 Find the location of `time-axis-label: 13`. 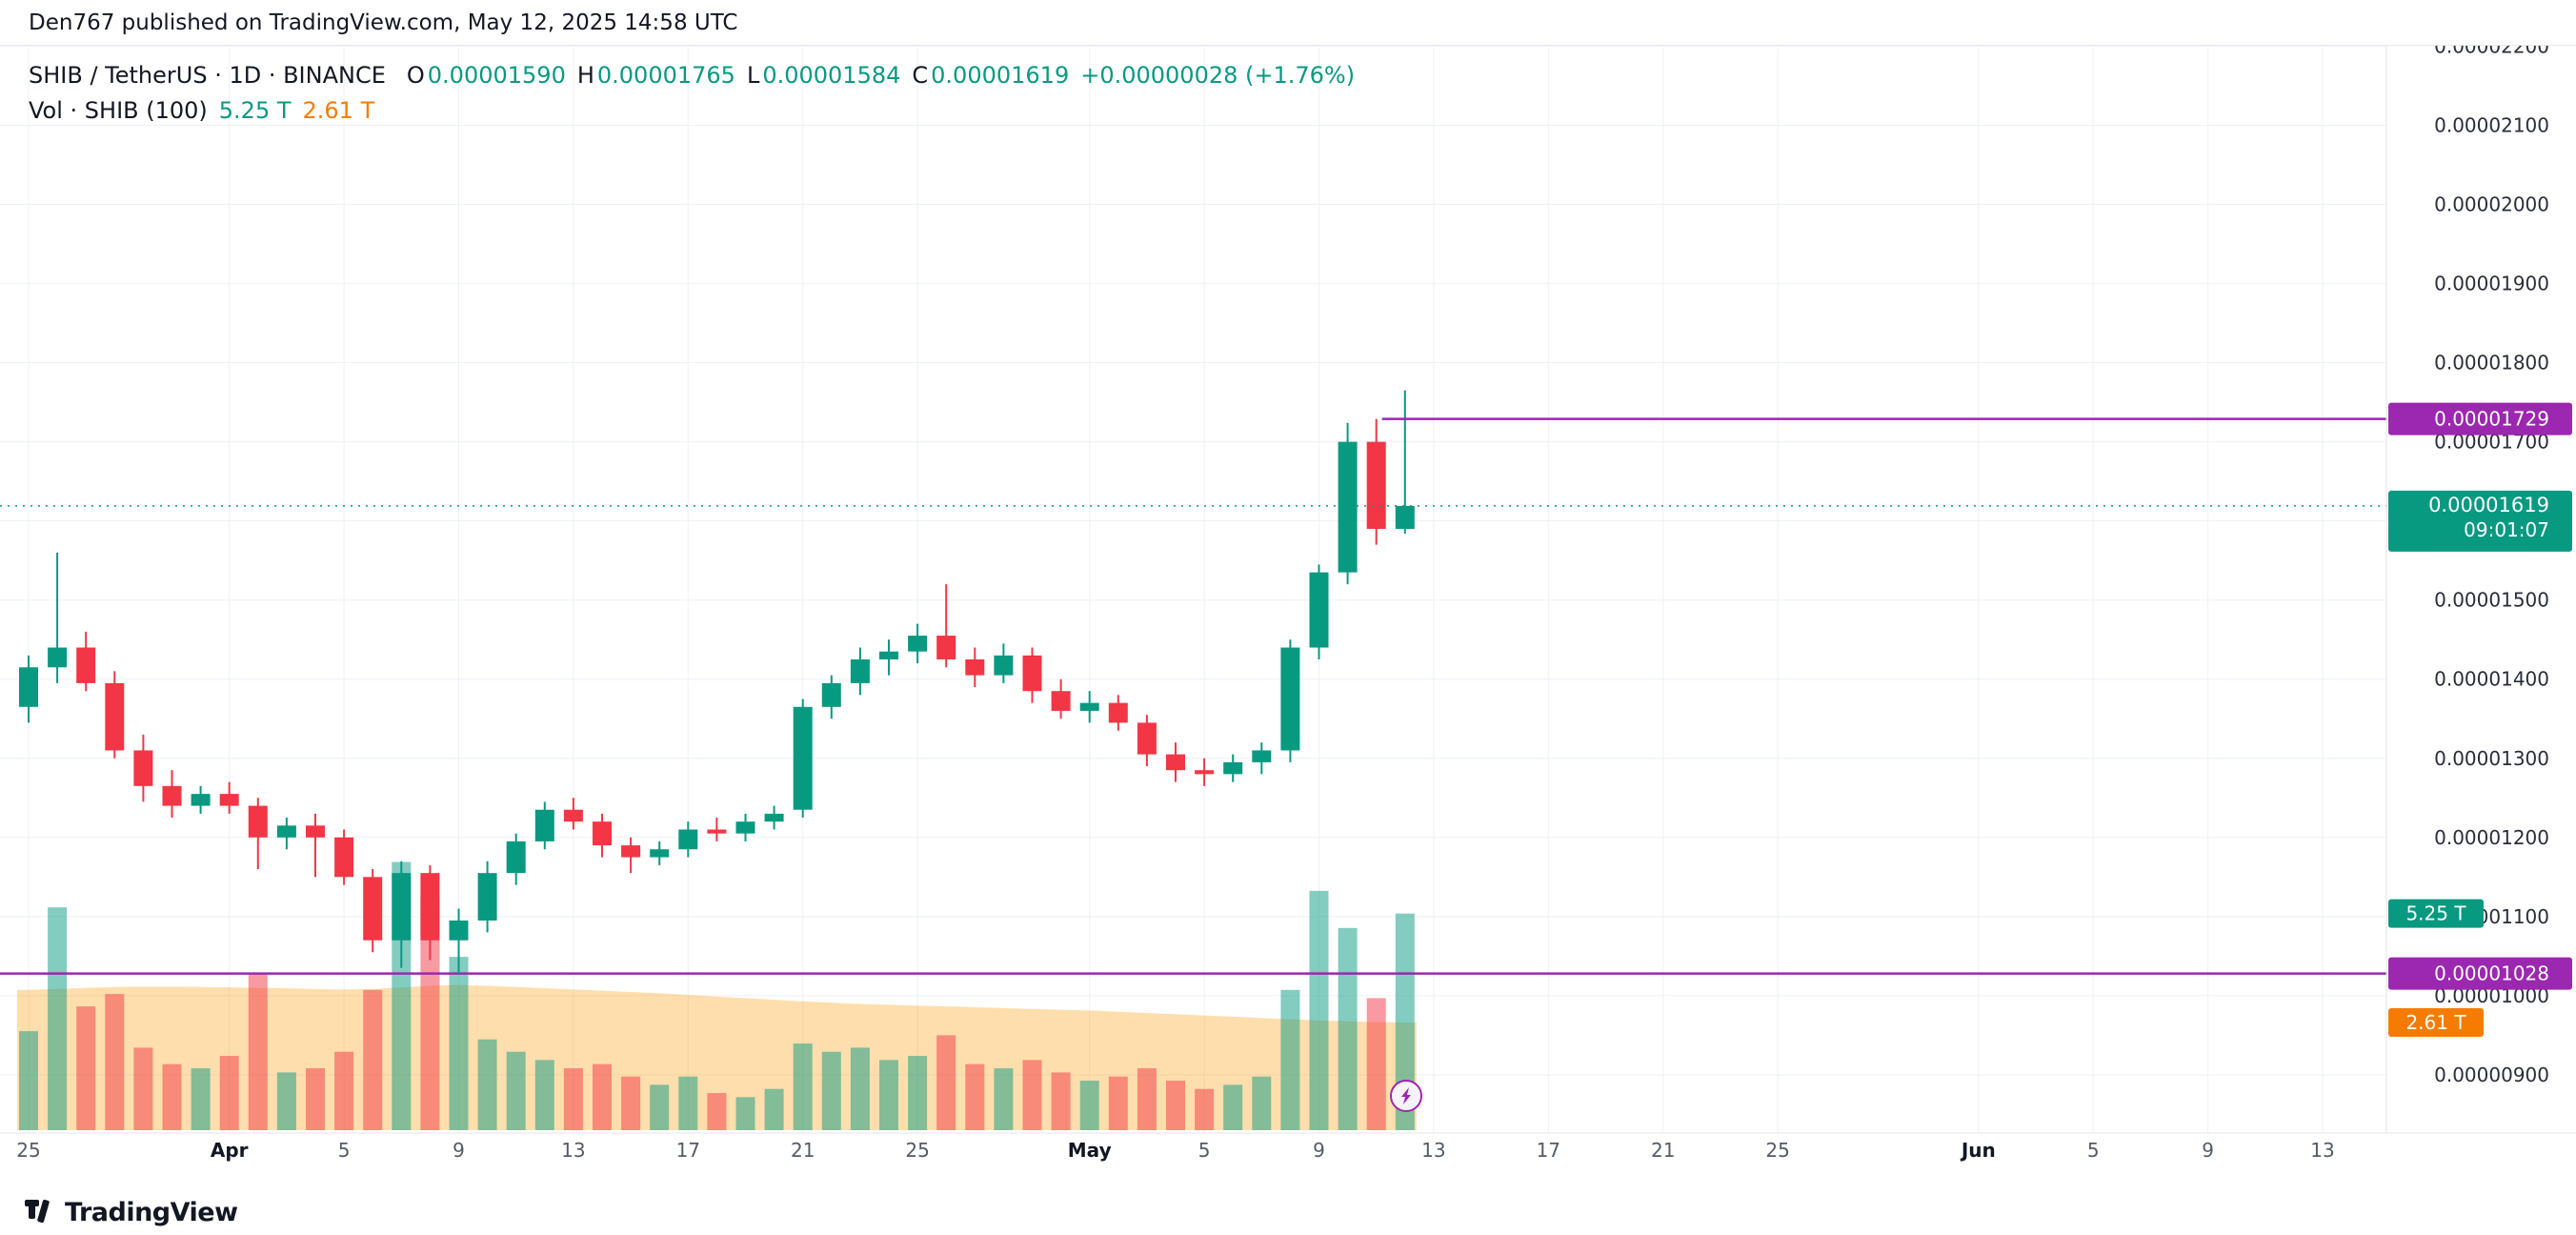

time-axis-label: 13 is located at coordinates (2322, 1150).